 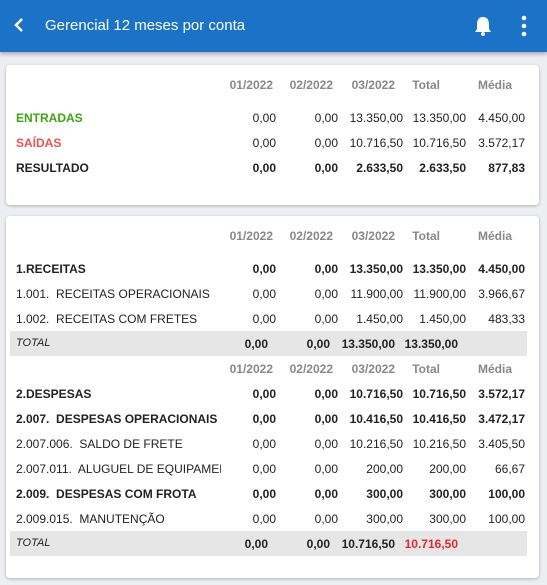 What do you see at coordinates (118, 469) in the screenshot?
I see `row-label: 2.007.011. ALUGUEL DE EQUIPAMENT` at bounding box center [118, 469].